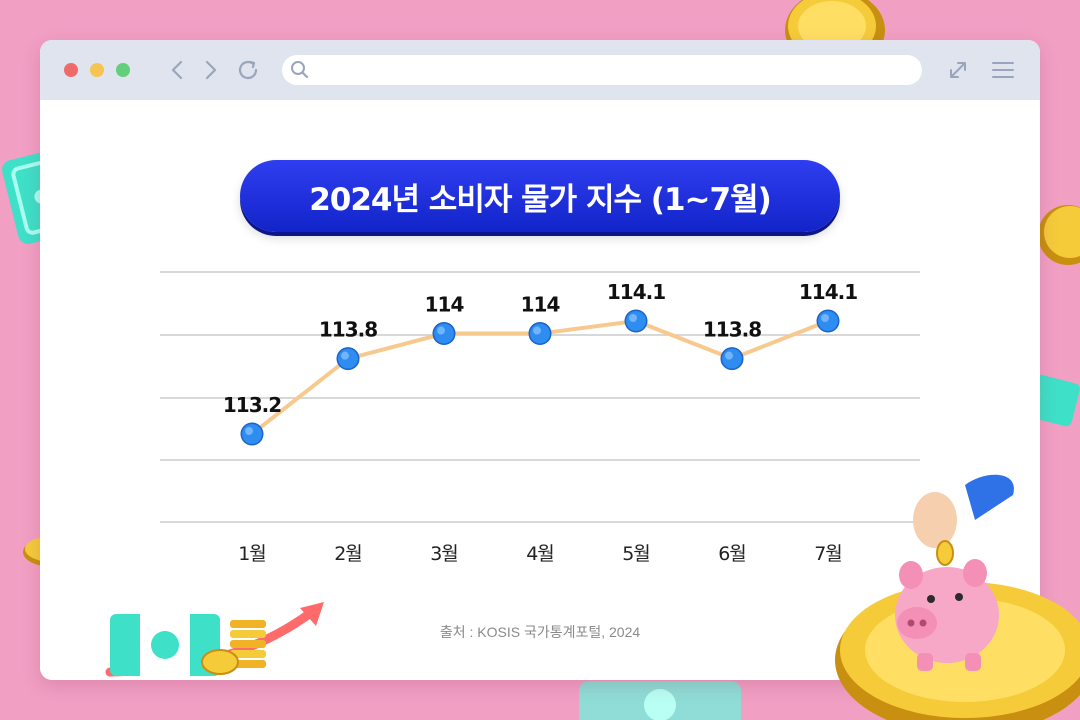  I want to click on title-bar, so click(540, 70).